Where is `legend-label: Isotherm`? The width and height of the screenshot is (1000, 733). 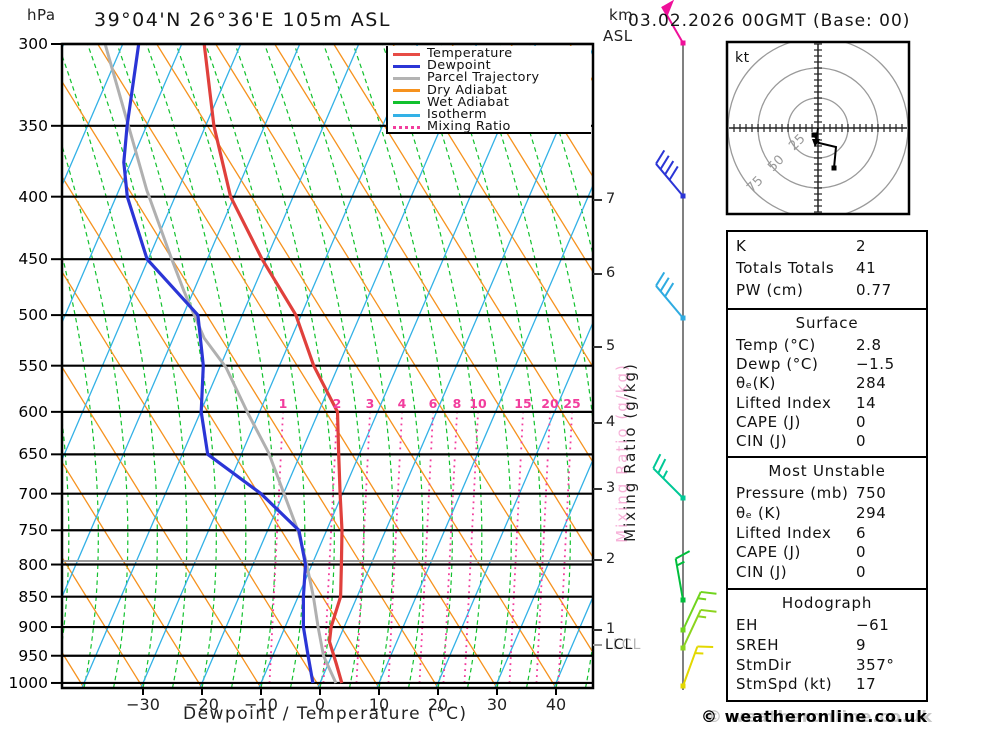 legend-label: Isotherm is located at coordinates (457, 115).